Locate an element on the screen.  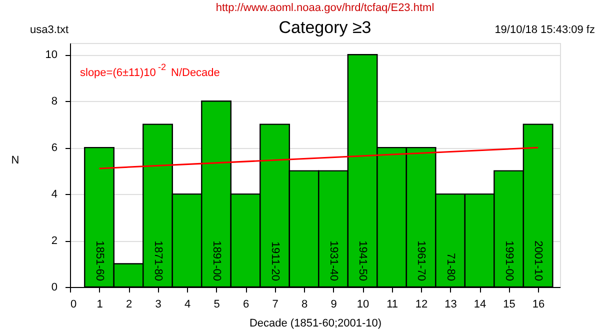
y-tick-label: 8 is located at coordinates (54, 102).